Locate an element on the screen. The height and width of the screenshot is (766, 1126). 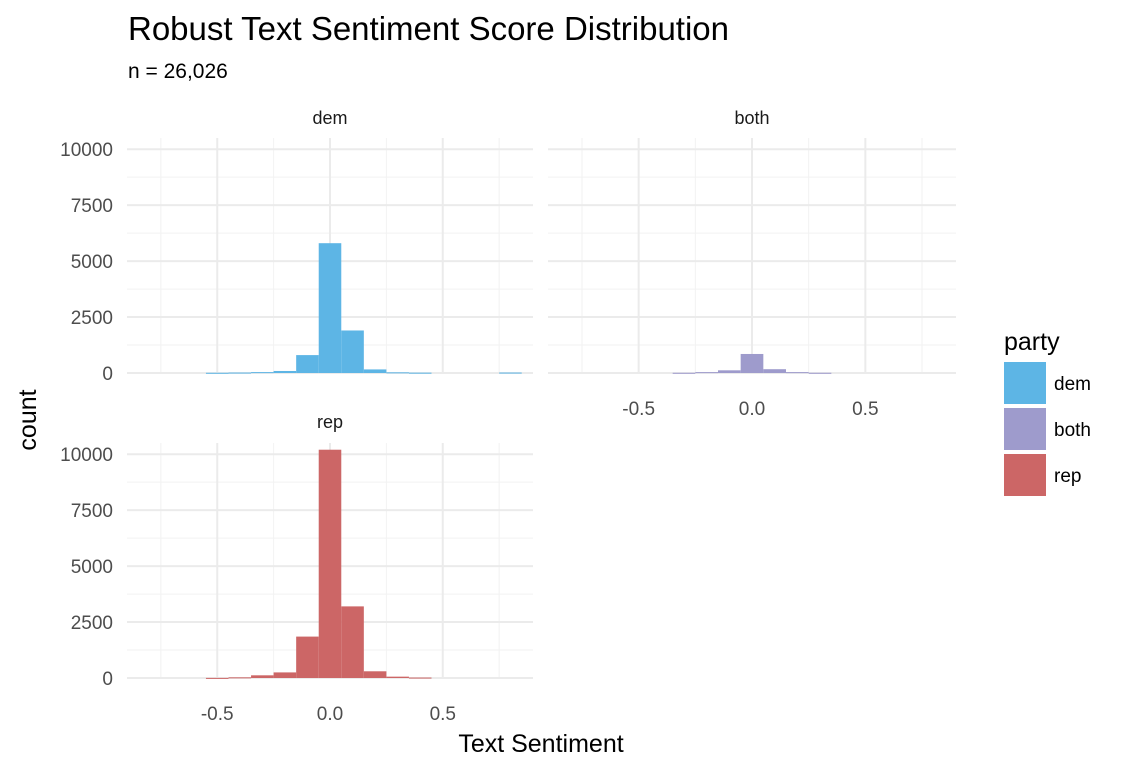
legend-label-dem: dem is located at coordinates (1072, 384).